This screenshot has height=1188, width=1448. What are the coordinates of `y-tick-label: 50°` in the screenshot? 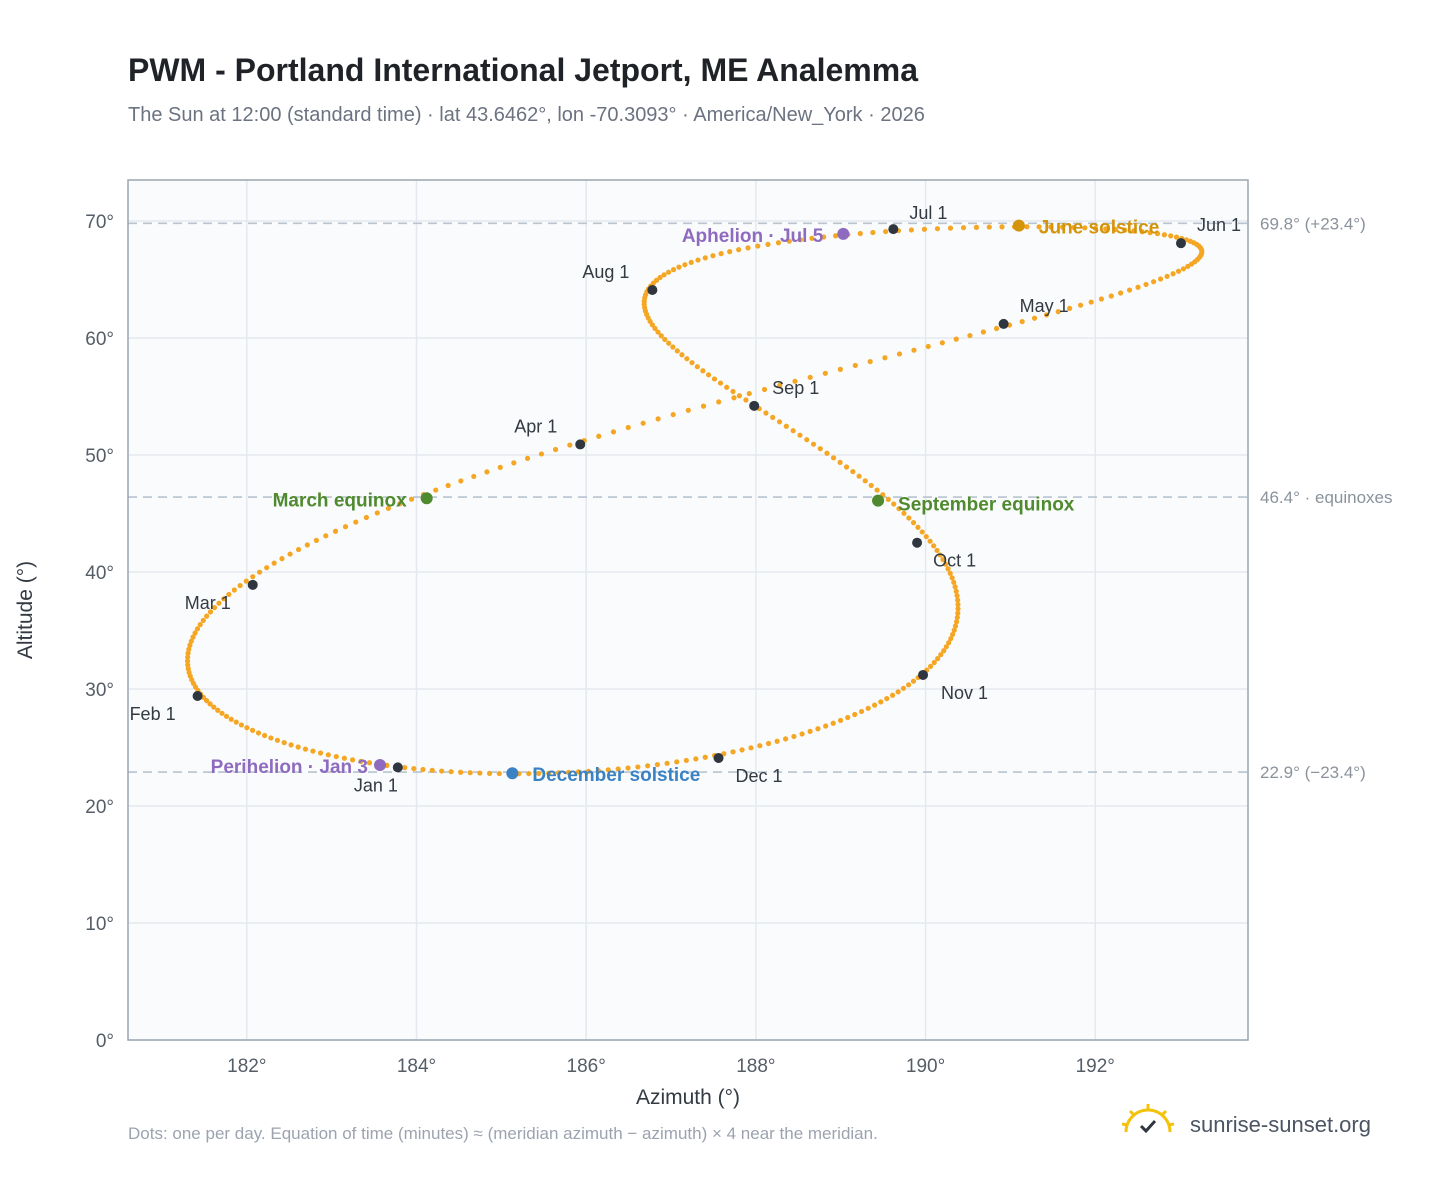 It's located at (99, 456).